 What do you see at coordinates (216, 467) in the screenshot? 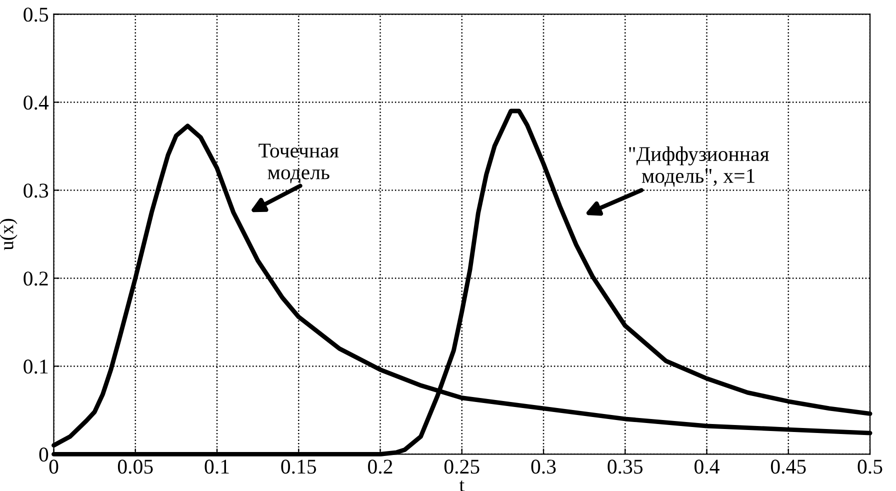
I see `x-tick-label: 0.1` at bounding box center [216, 467].